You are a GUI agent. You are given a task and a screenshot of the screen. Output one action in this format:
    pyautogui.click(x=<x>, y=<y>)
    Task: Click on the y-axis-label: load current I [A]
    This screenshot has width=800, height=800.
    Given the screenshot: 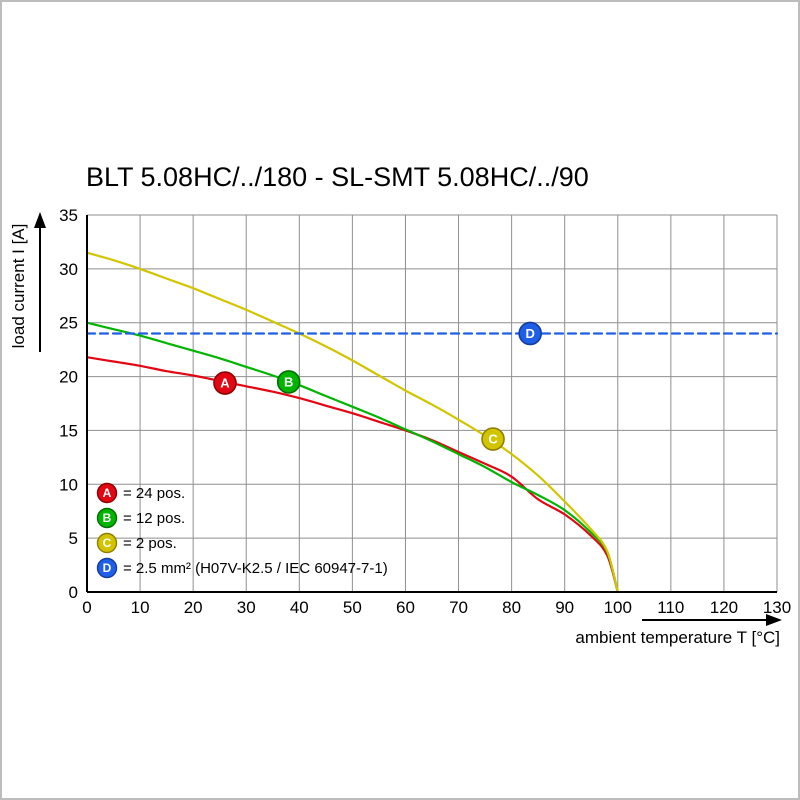 What is the action you would take?
    pyautogui.click(x=18, y=286)
    